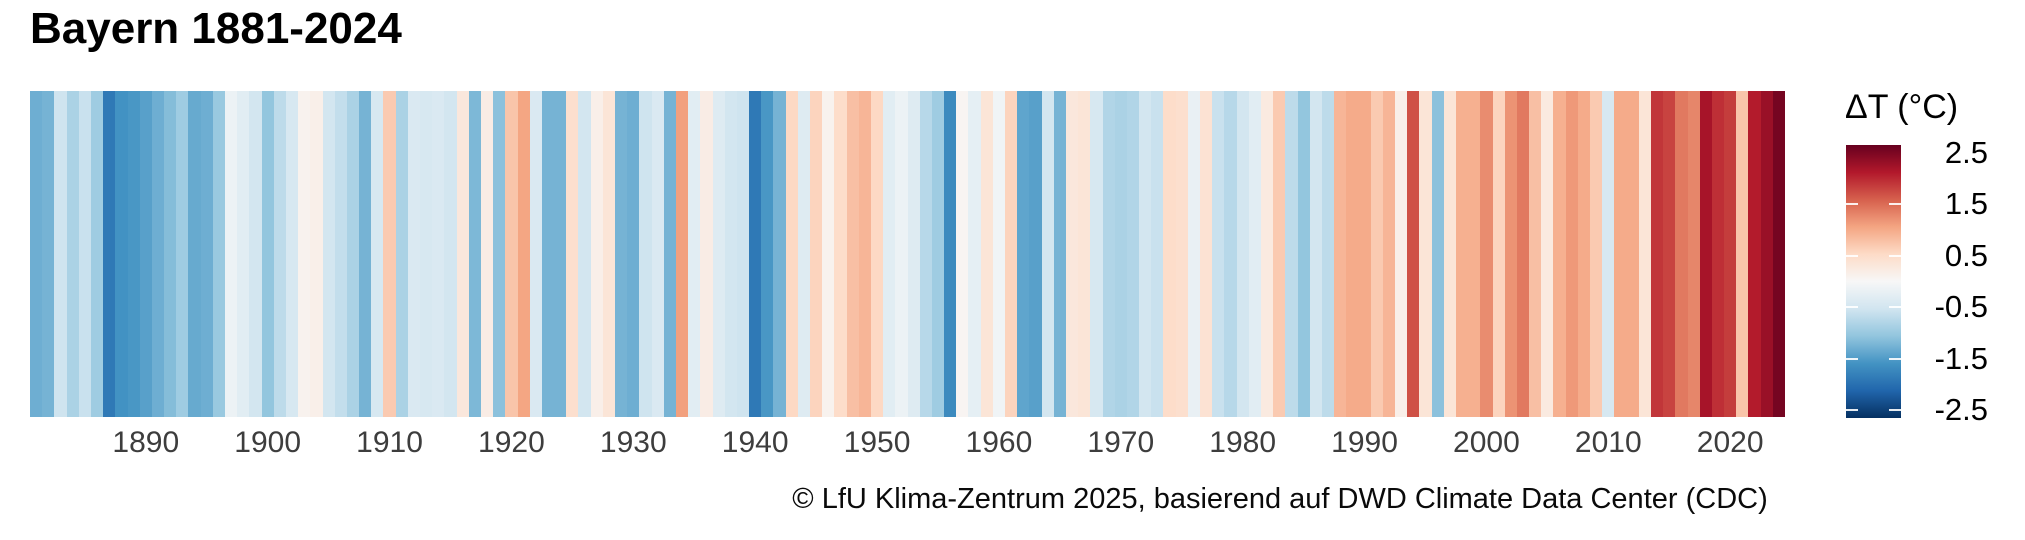 The height and width of the screenshot is (540, 2025). I want to click on stripe-year-1954, so click(925, 254).